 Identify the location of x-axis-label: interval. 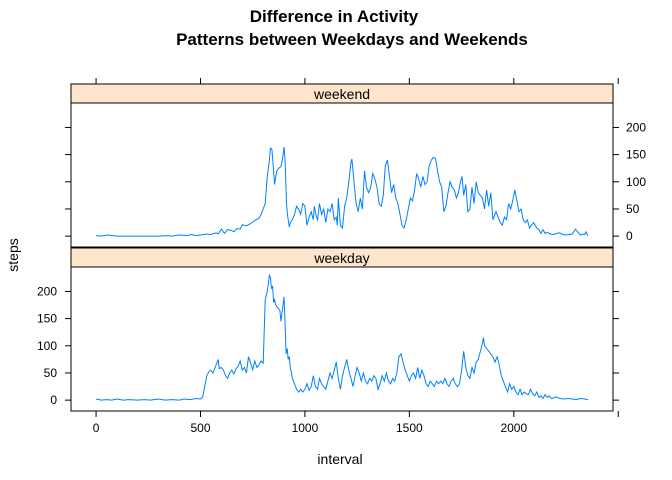
(339, 459).